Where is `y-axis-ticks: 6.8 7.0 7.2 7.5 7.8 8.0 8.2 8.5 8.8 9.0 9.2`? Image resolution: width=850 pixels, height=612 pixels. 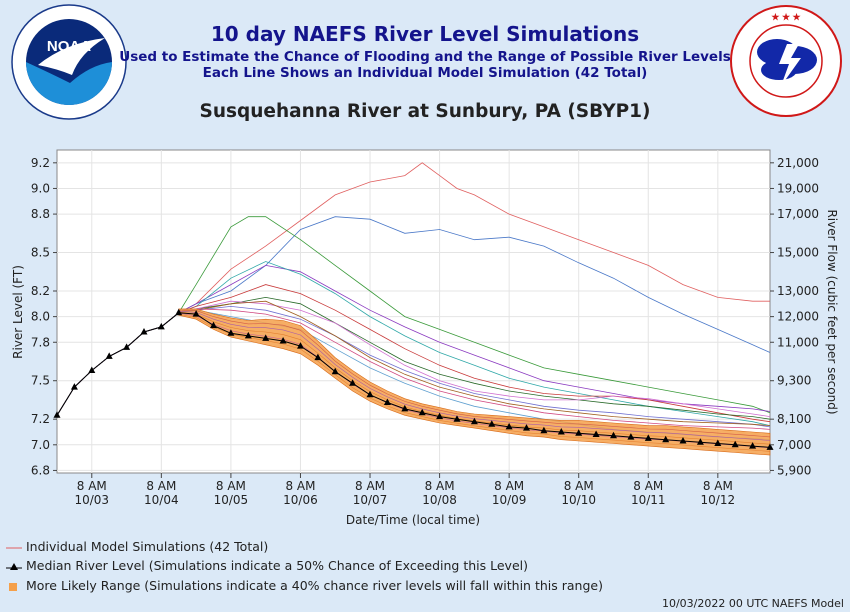 y-axis-ticks: 6.8 7.0 7.2 7.5 7.8 8.0 8.2 8.5 8.8 9.0 9.2 is located at coordinates (44, 316).